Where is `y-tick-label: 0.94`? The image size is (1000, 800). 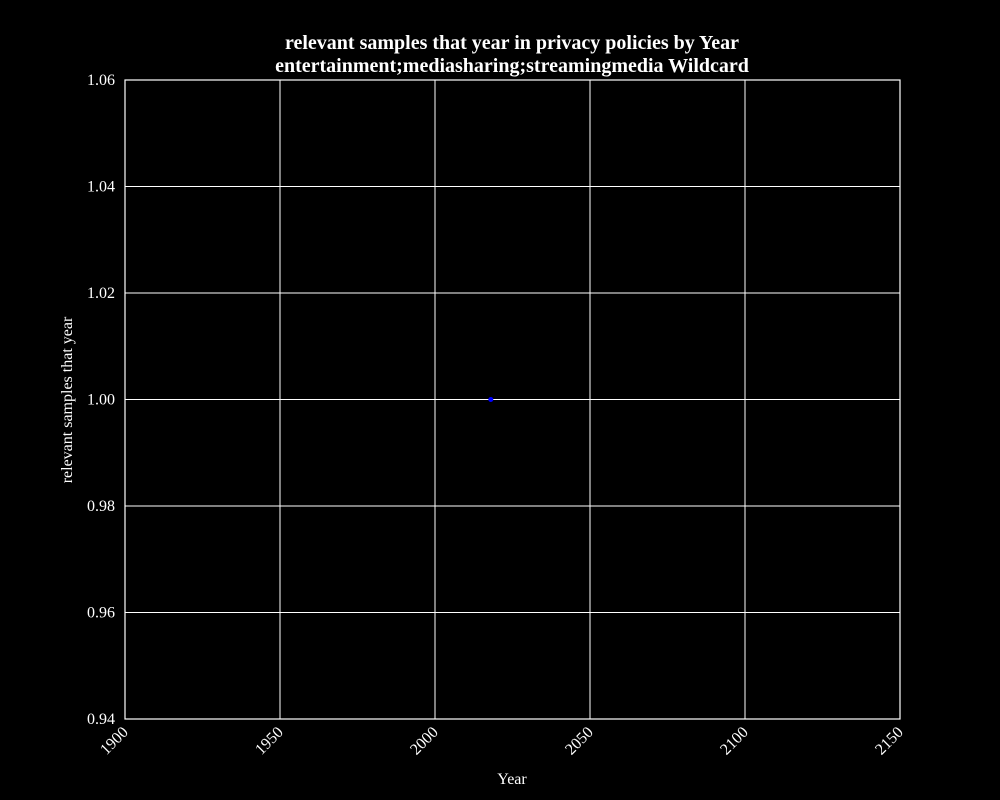
y-tick-label: 0.94 is located at coordinates (101, 719).